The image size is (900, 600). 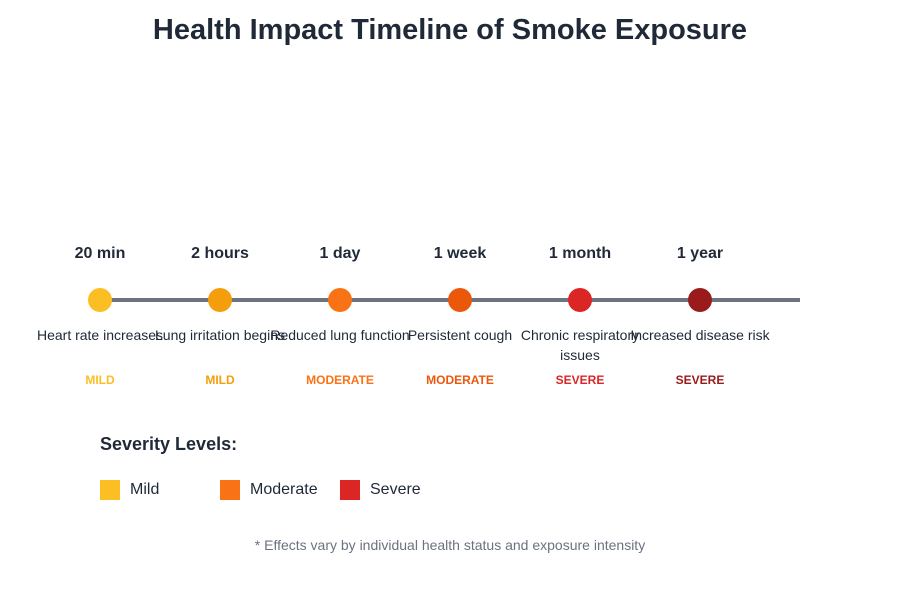 I want to click on legend-title: Severity Levels:, so click(x=169, y=444).